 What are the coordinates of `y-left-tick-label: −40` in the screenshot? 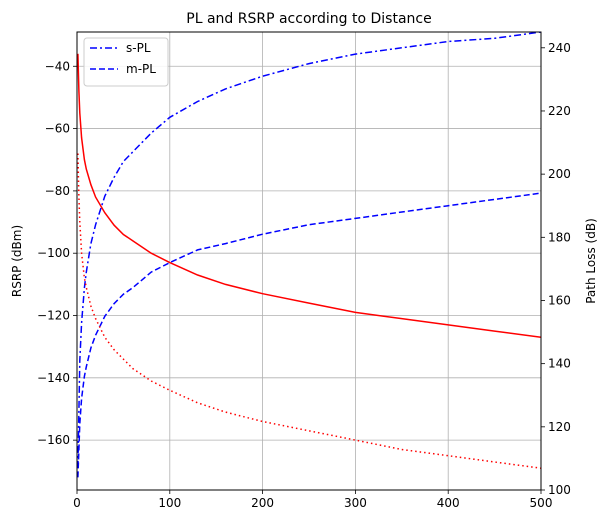 It's located at (57, 66).